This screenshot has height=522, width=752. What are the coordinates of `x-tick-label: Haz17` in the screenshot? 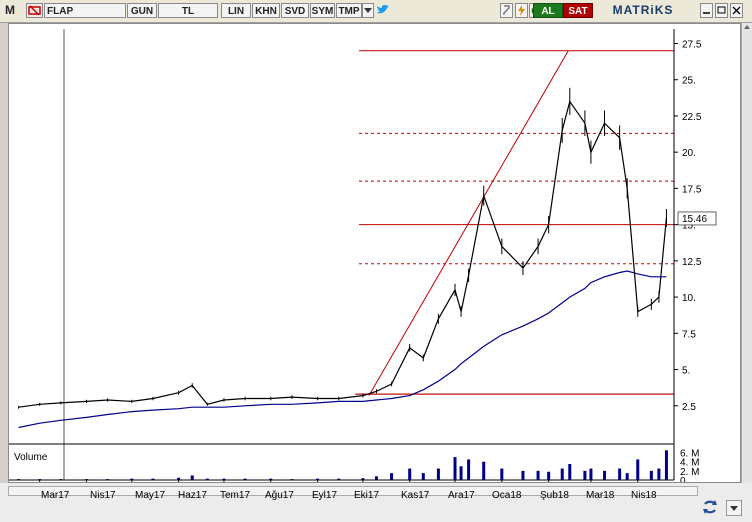 It's located at (192, 495).